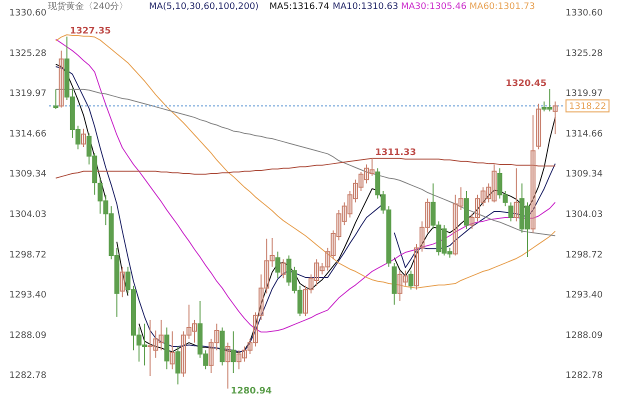 Image resolution: width=640 pixels, height=400 pixels. I want to click on y-tick-label: 1282.78, so click(28, 376).